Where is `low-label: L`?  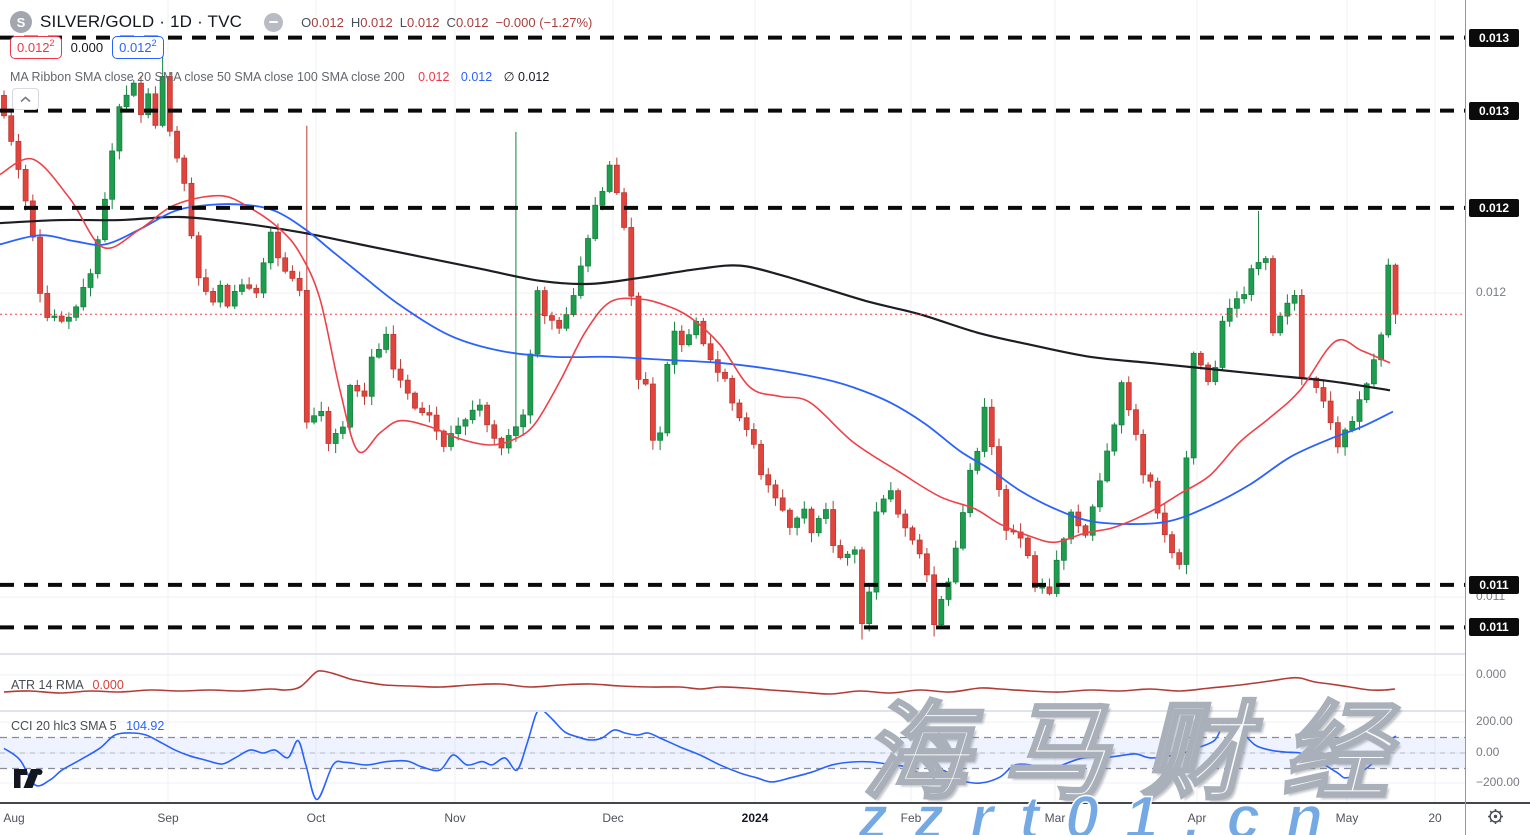
low-label: L is located at coordinates (403, 22).